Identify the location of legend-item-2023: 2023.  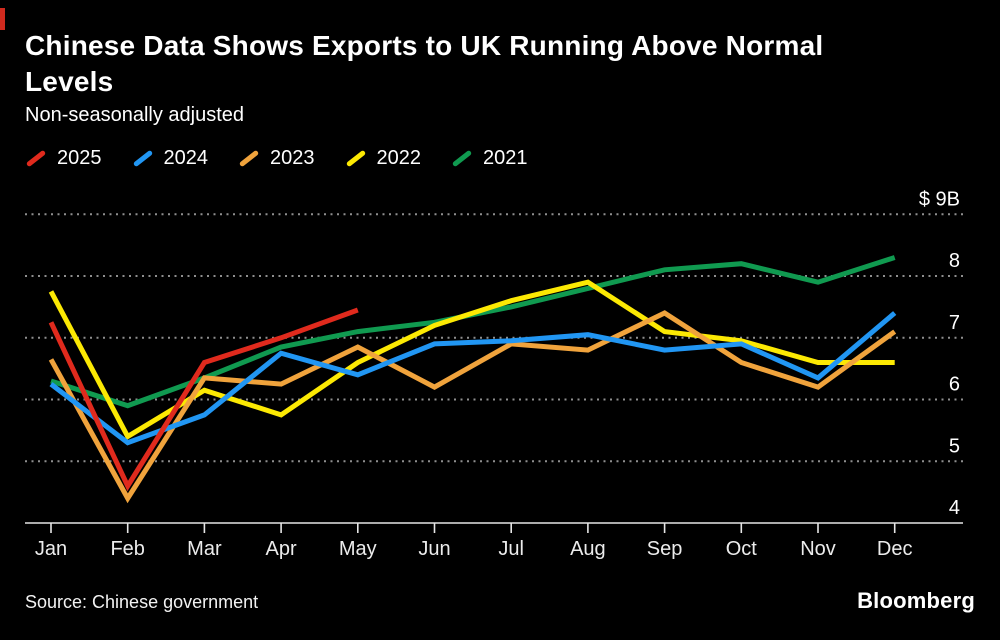
(276, 158).